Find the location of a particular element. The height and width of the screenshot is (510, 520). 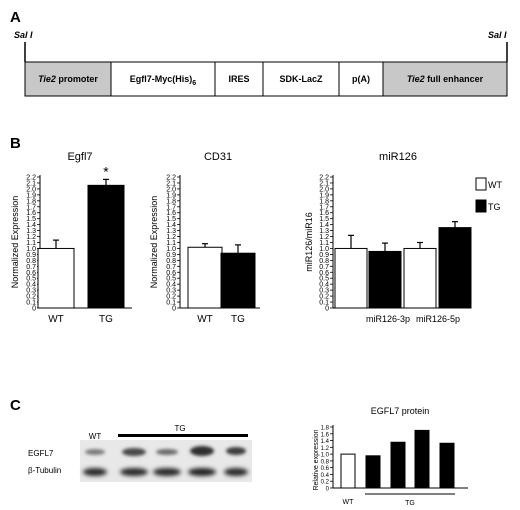

sal-site-right: Sal I is located at coordinates (497, 35).